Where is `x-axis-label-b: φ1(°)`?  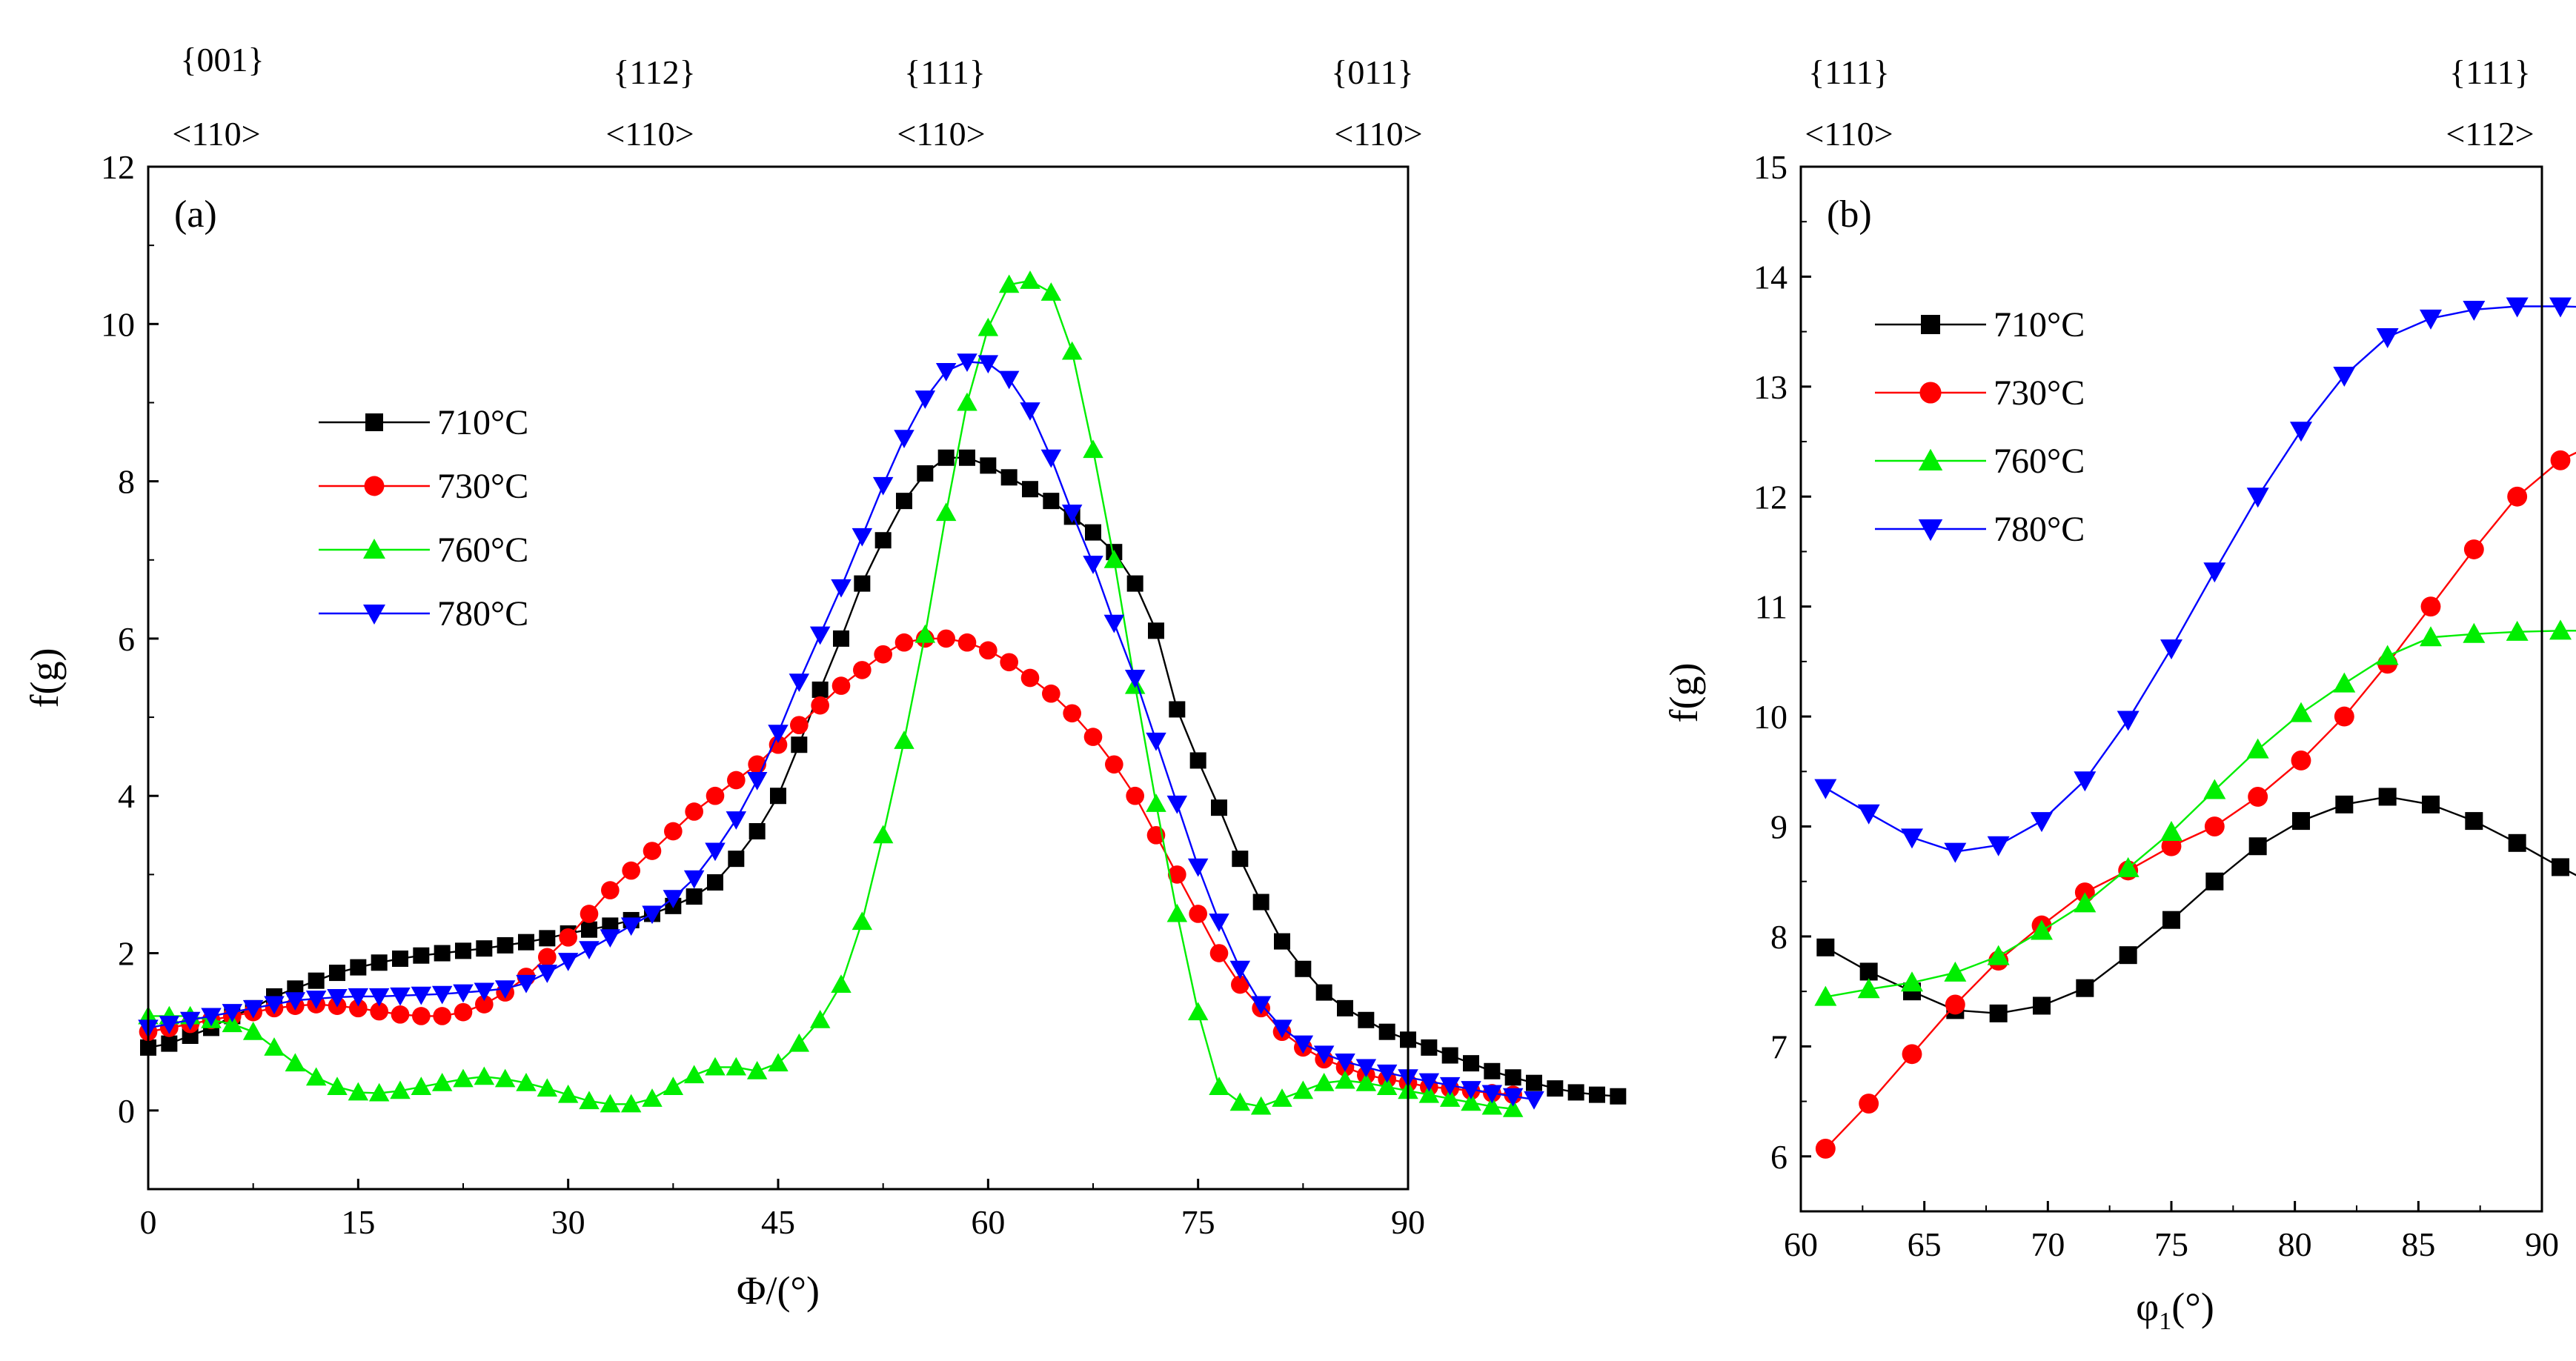 x-axis-label-b: φ1(°) is located at coordinates (2175, 1310).